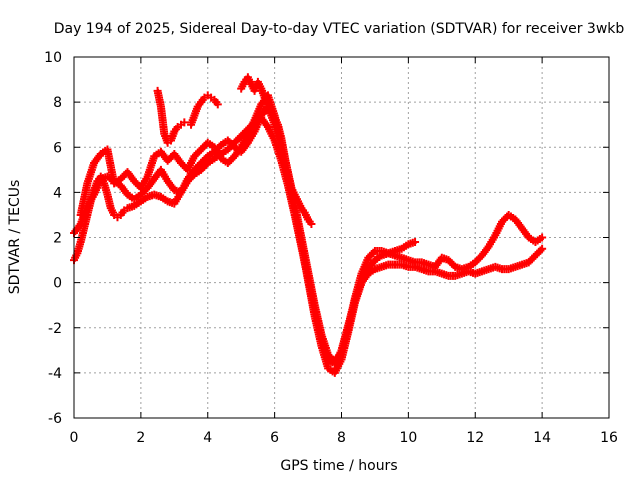  What do you see at coordinates (338, 466) in the screenshot?
I see `x-axis-label: GPS time / hours` at bounding box center [338, 466].